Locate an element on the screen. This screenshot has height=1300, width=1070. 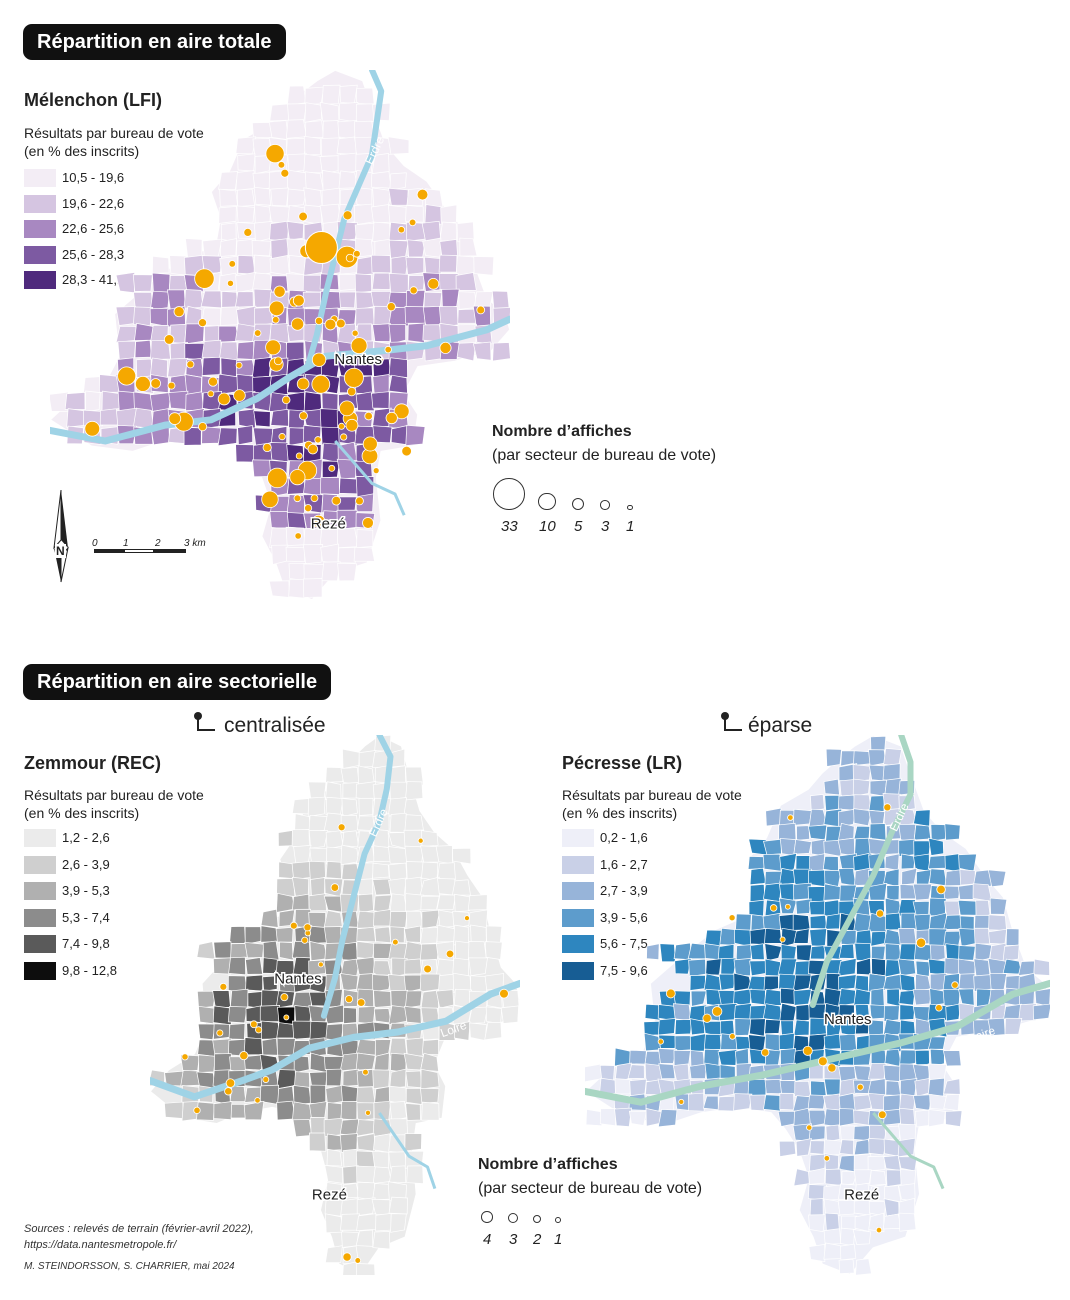
affiches-legend-value: 3 is located at coordinates (513, 1239).